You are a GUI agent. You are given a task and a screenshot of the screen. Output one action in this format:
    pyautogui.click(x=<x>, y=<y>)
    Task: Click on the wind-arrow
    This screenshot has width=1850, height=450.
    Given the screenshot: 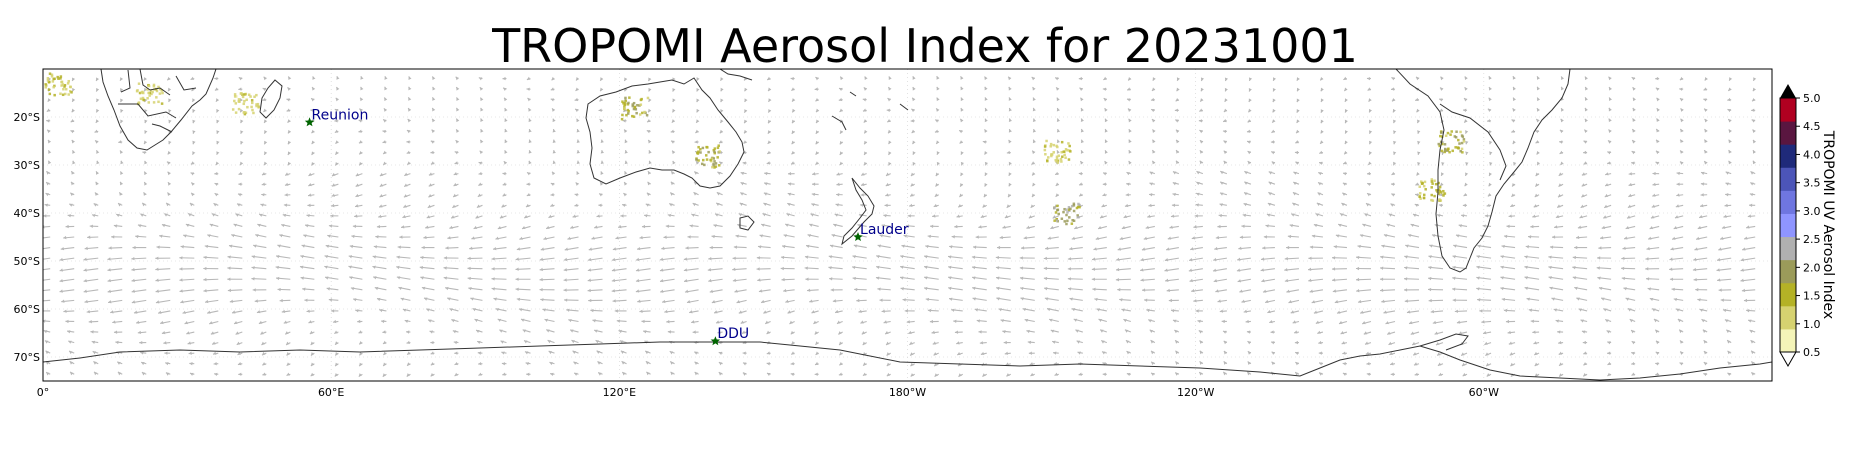 What is the action you would take?
    pyautogui.click(x=47, y=258)
    